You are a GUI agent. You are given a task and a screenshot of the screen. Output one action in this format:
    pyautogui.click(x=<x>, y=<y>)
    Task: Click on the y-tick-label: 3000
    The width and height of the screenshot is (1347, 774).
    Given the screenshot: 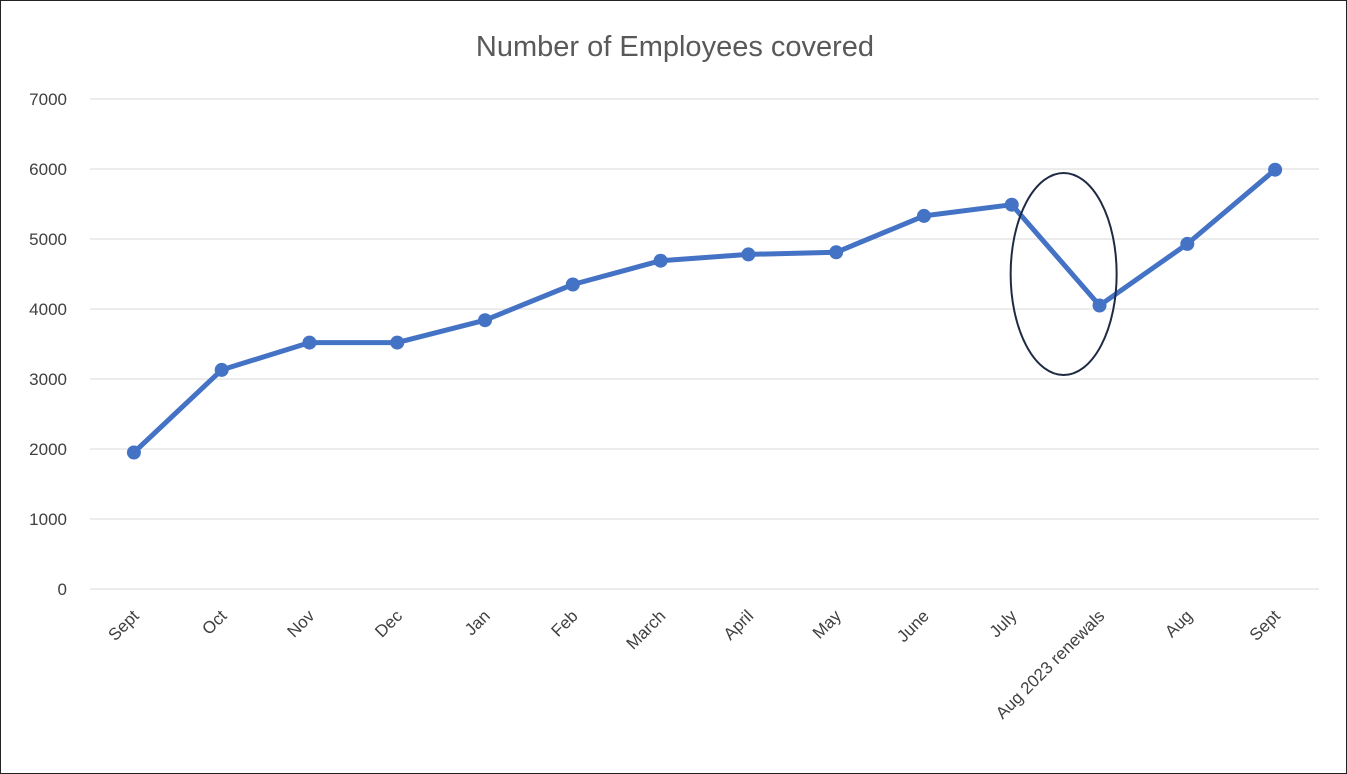 What is the action you would take?
    pyautogui.click(x=48, y=379)
    